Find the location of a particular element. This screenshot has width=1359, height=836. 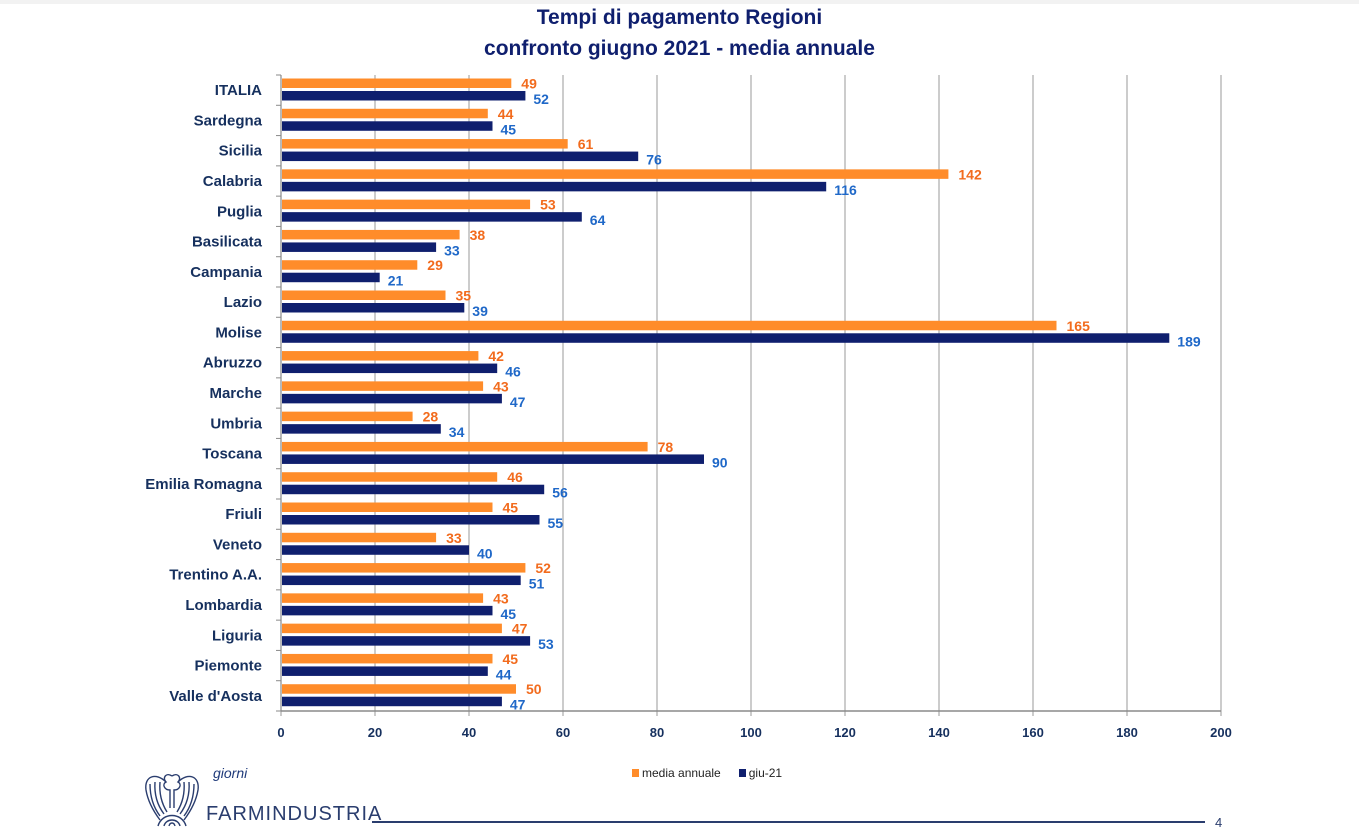

unit-label: giorni is located at coordinates (230, 773).